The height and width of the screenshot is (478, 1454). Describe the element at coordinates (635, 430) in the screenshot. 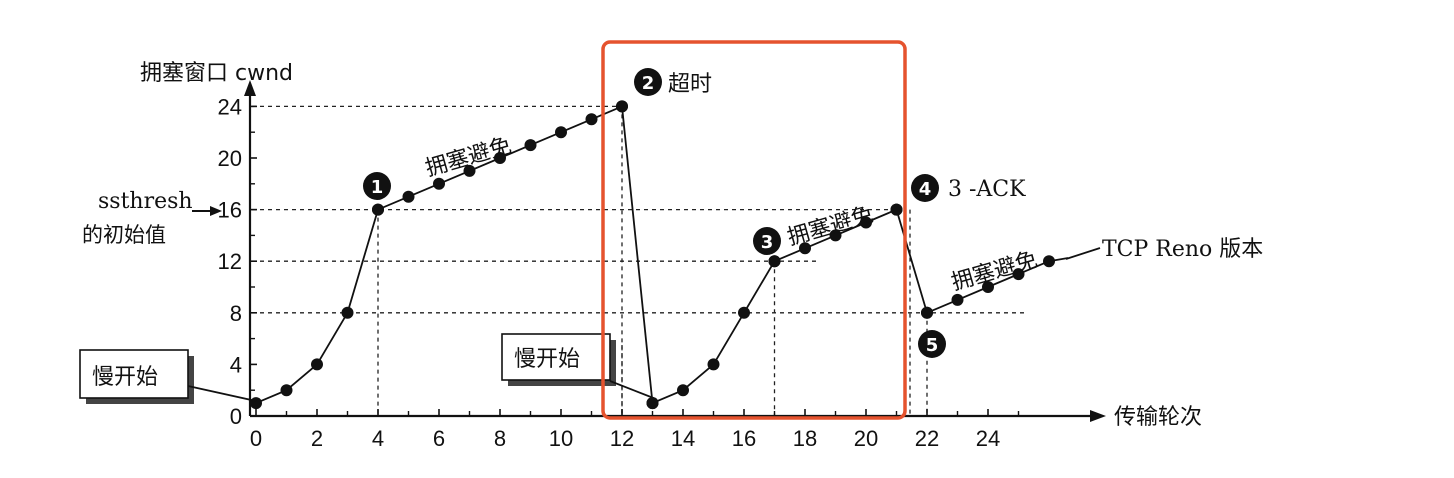

I see `x-tick-labels: 0 2 4 6 8 10 12 14 16 18 20 22 24` at that location.